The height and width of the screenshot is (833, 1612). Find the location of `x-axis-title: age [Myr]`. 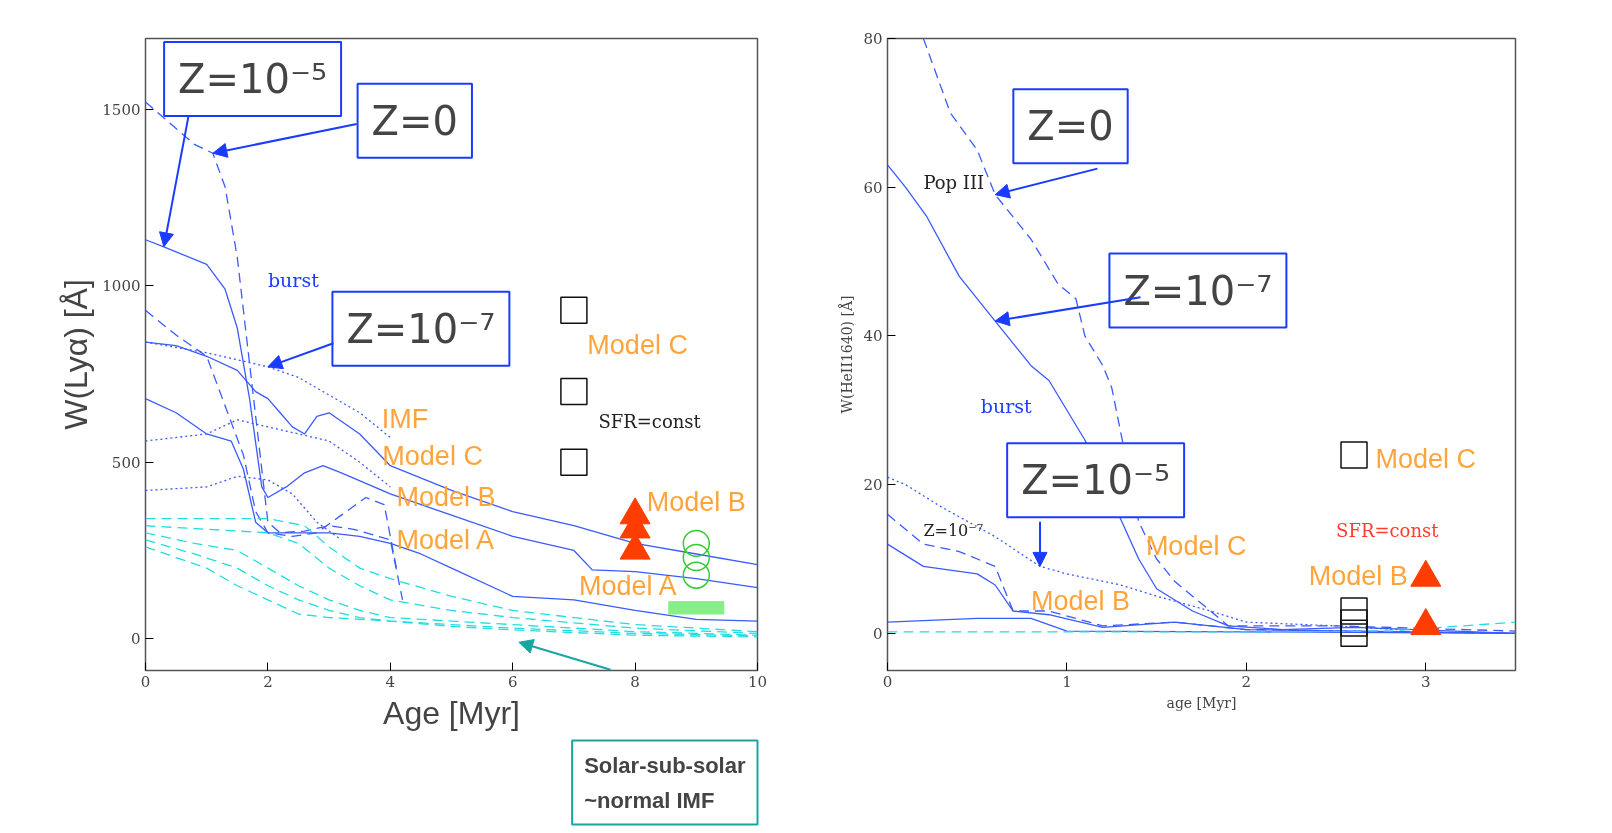

x-axis-title: age [Myr] is located at coordinates (1201, 702).